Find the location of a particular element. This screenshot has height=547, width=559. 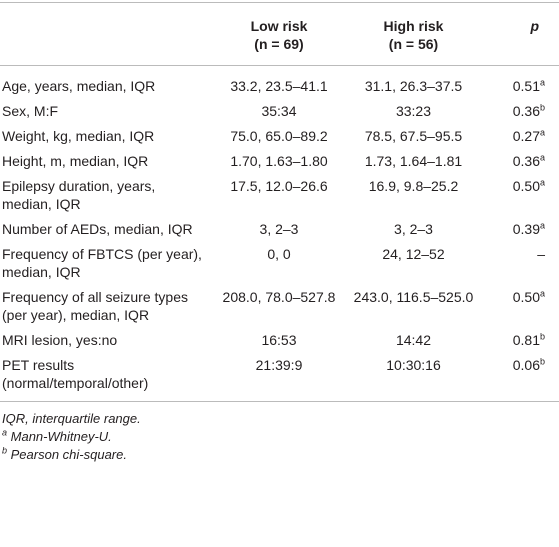

p-value-cell: 0.06b is located at coordinates (520, 377).